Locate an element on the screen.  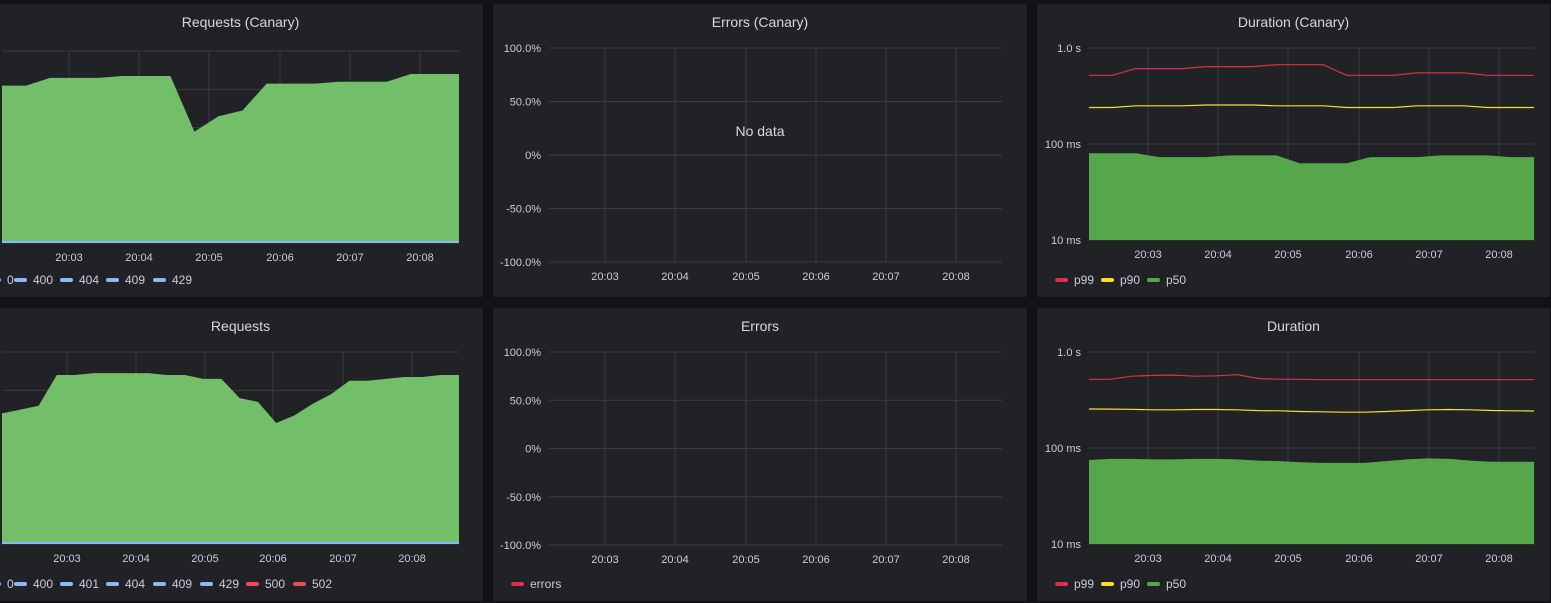
panel-title: Duration is located at coordinates (1293, 326).